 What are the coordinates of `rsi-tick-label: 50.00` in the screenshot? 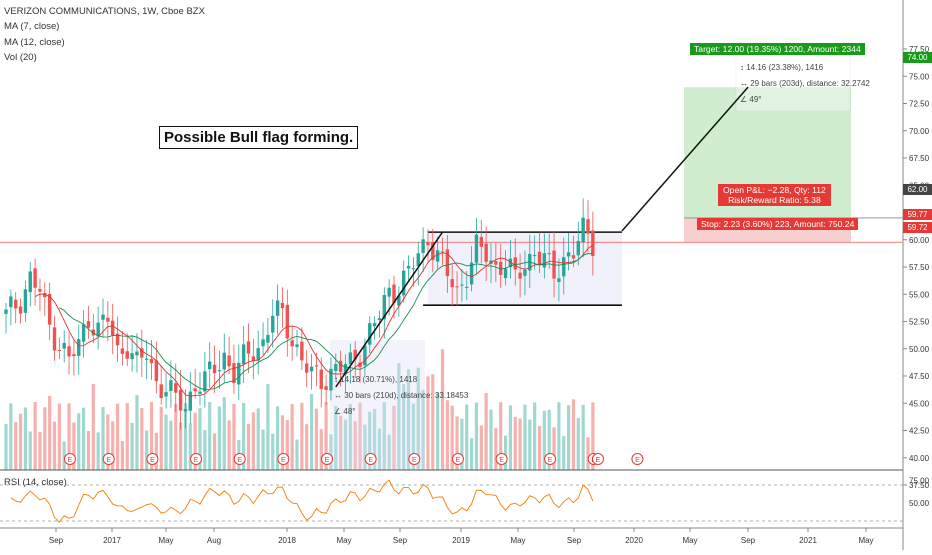 It's located at (919, 503).